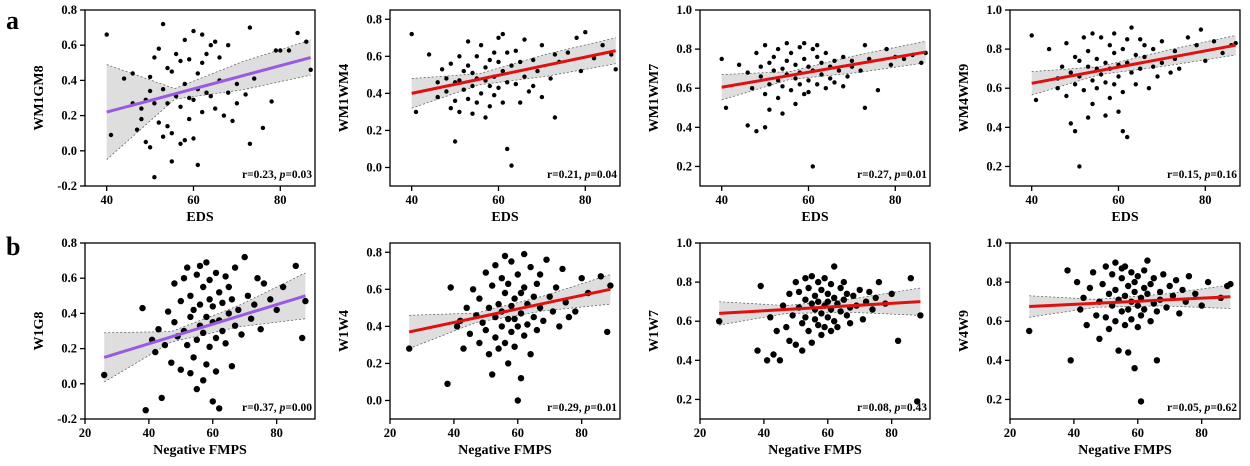  Describe the element at coordinates (374, 252) in the screenshot. I see `panel-b2-y-tick-label: 0.8` at that location.